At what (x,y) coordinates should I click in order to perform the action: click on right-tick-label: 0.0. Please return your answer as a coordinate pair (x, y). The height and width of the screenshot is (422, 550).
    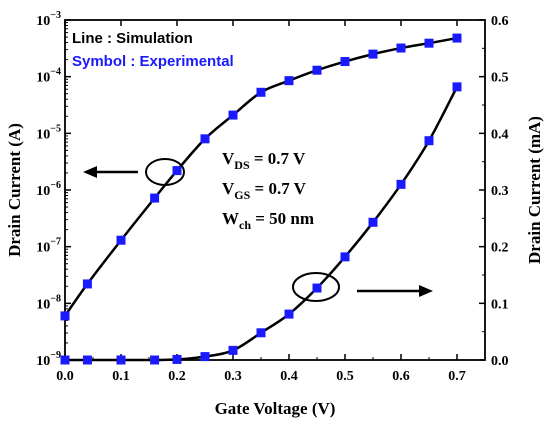
    Looking at the image, I should click on (500, 361).